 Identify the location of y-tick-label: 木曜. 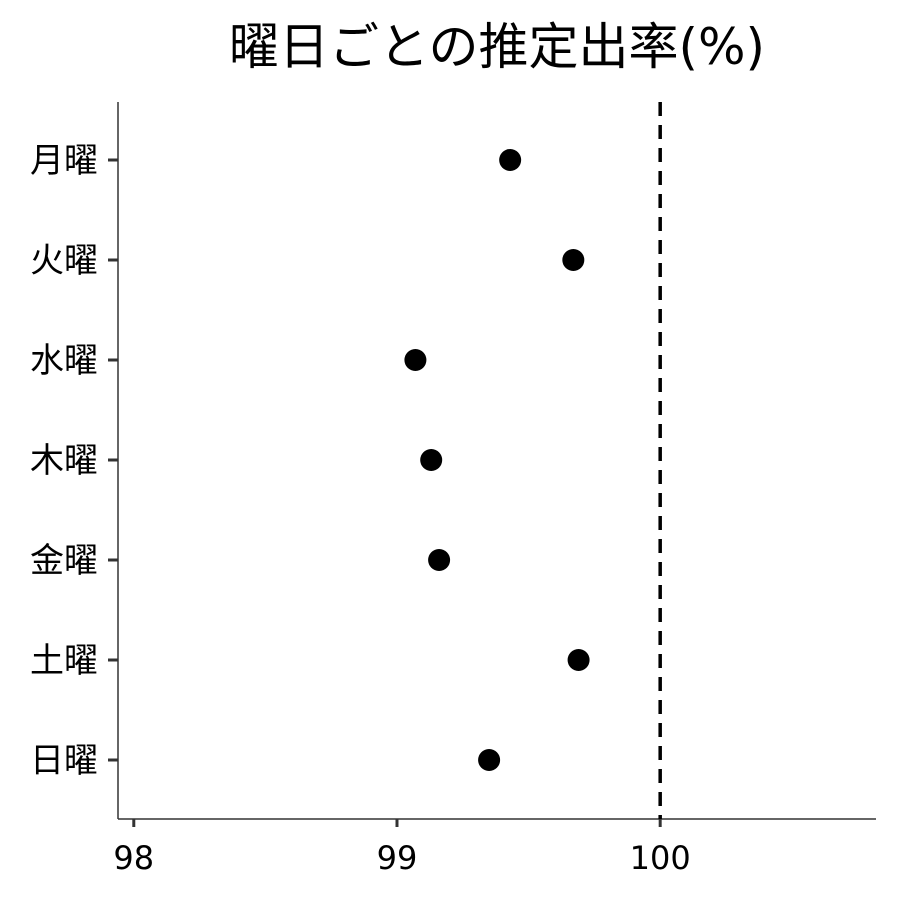
(64, 461).